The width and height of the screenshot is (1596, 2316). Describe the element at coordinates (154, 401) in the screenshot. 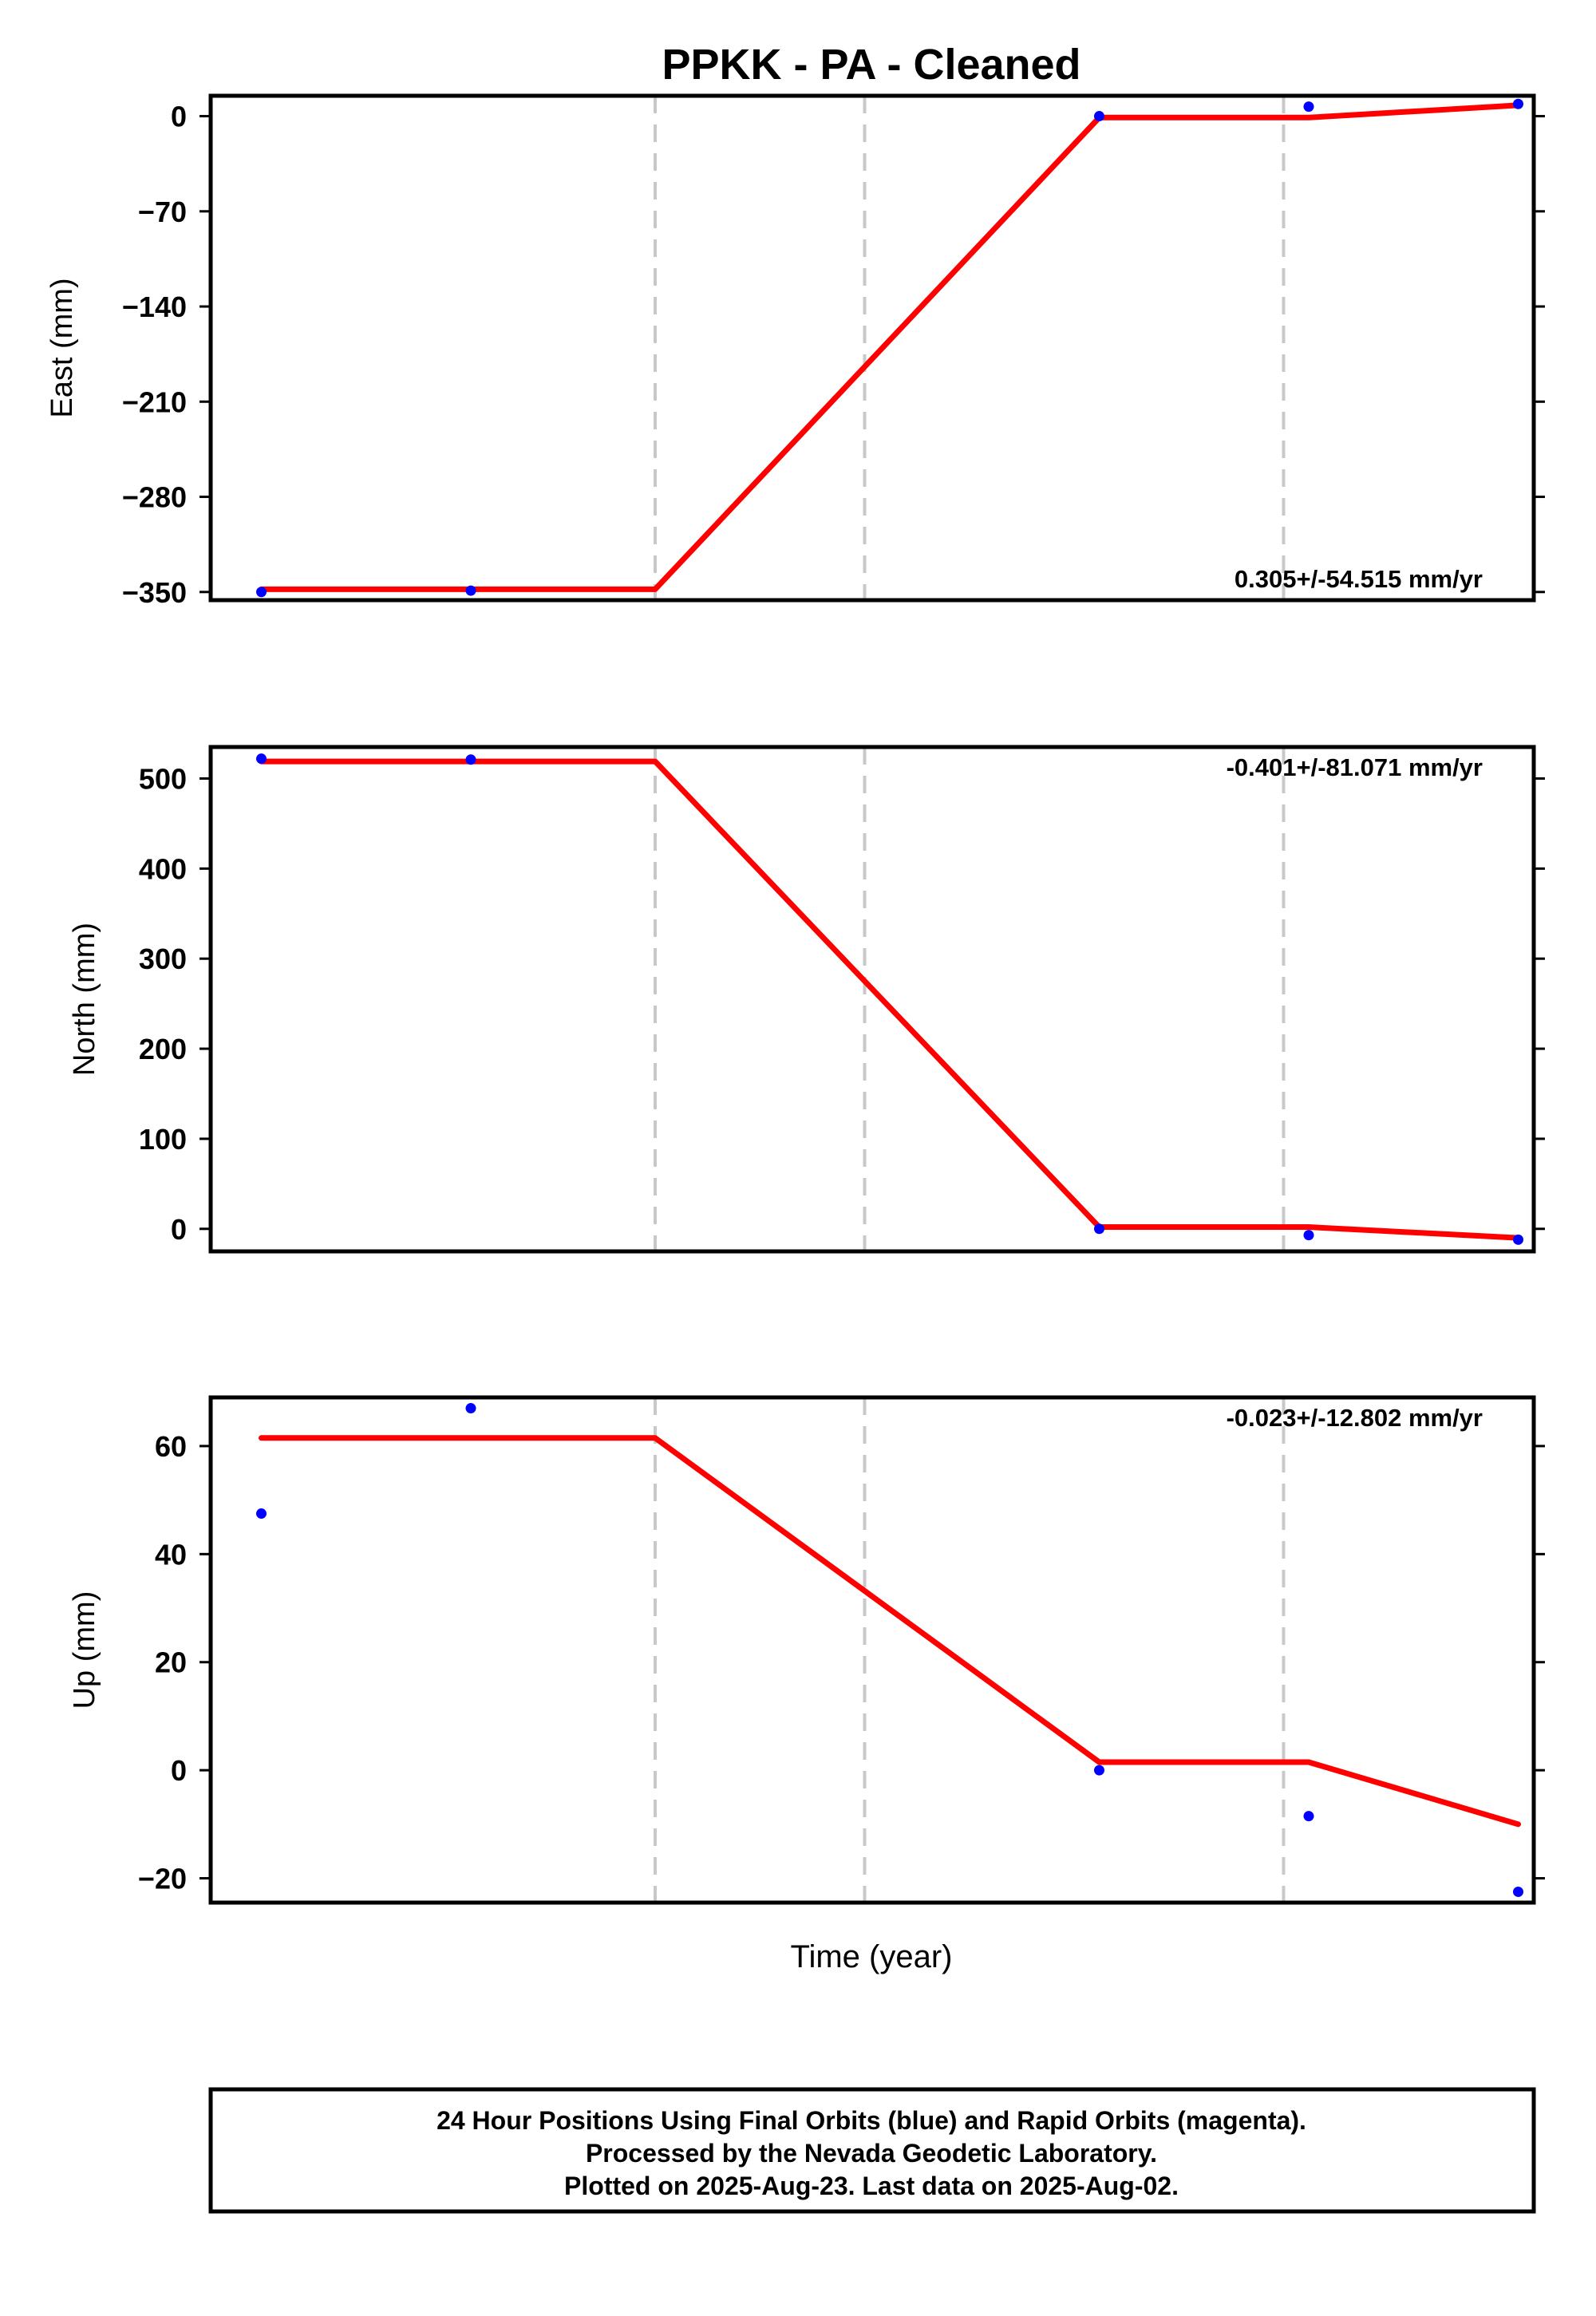

I see `y-tick-label: −210` at that location.